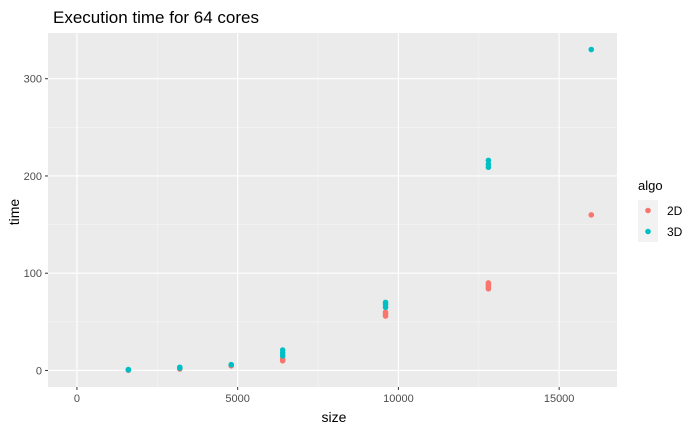  Describe the element at coordinates (398, 399) in the screenshot. I see `x-tick-label: 10000` at that location.